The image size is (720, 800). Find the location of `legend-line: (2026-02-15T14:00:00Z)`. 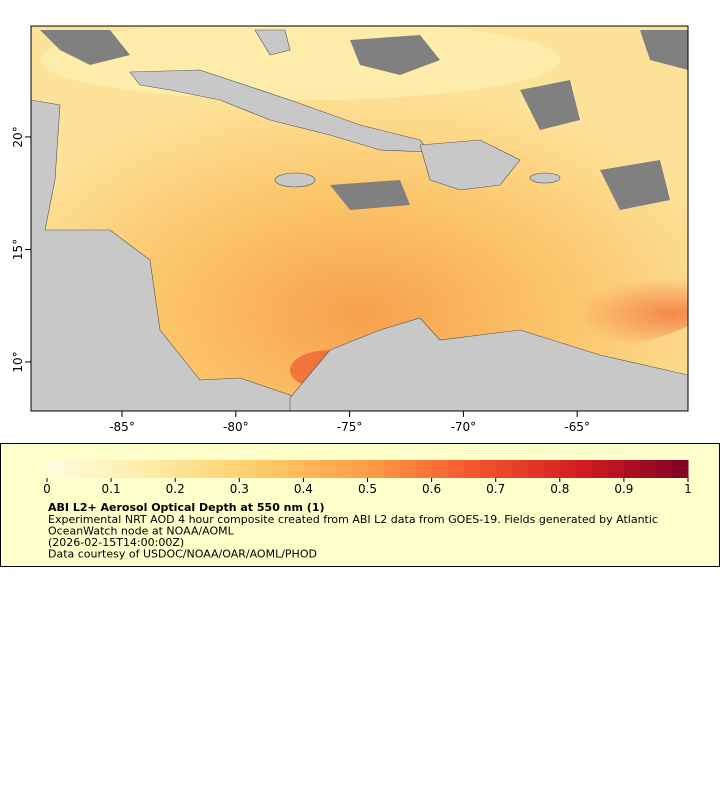

legend-line: (2026-02-15T14:00:00Z) is located at coordinates (116, 542).